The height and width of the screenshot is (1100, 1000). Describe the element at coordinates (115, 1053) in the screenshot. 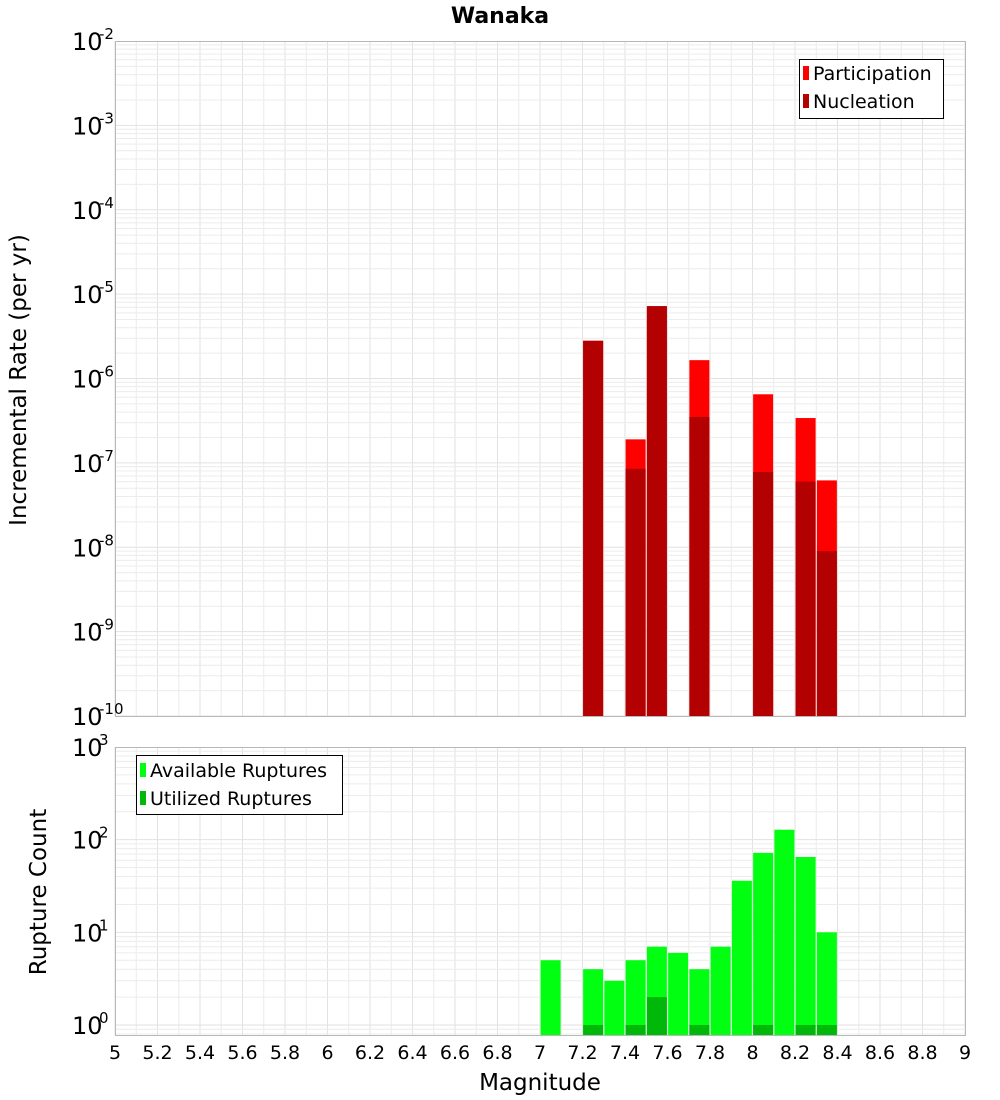

I see `x-tick-label: 5` at that location.